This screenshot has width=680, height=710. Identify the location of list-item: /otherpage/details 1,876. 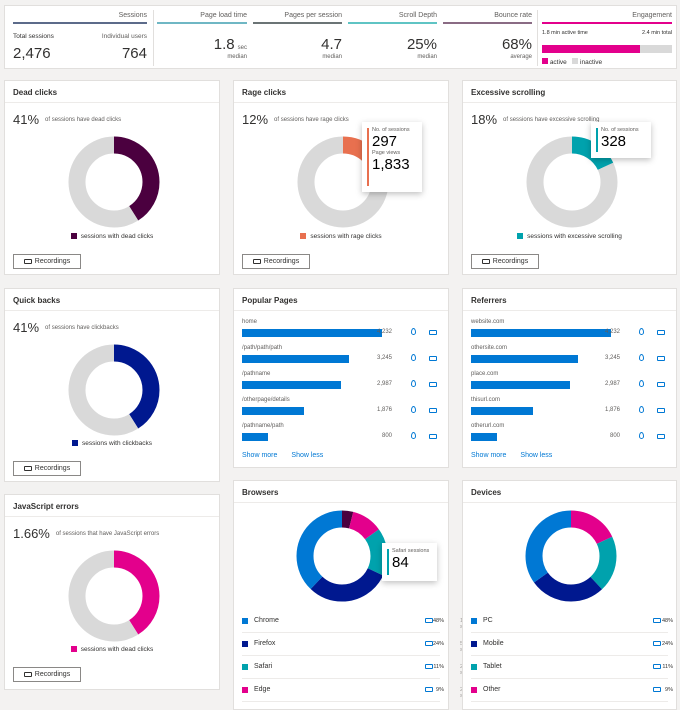
(341, 410).